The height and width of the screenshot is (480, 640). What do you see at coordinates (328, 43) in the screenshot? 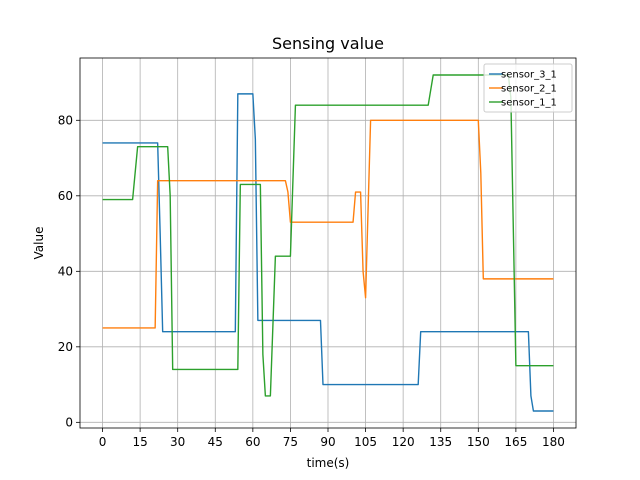
I see `chart-title: Sensing value` at bounding box center [328, 43].